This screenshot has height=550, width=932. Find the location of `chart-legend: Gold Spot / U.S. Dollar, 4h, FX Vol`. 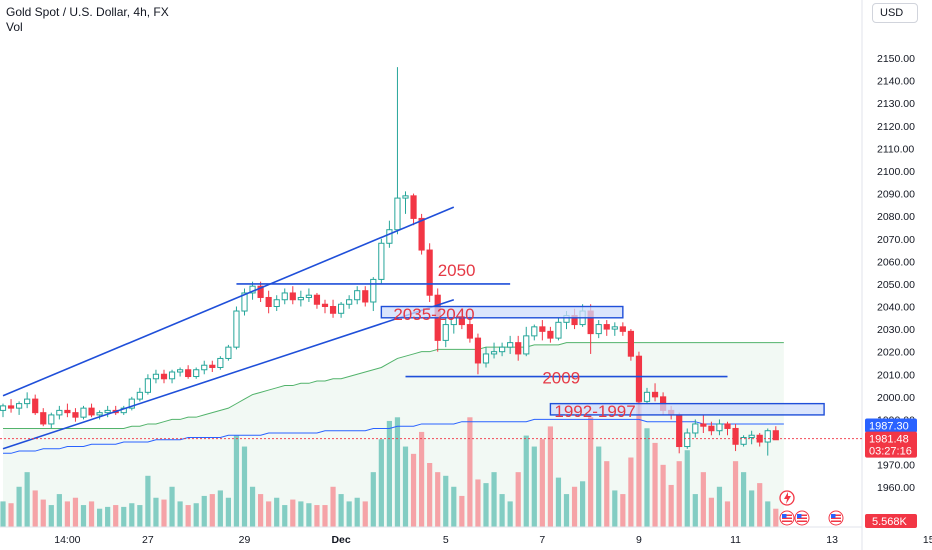

chart-legend: Gold Spot / U.S. Dollar, 4h, FX Vol is located at coordinates (87, 20).